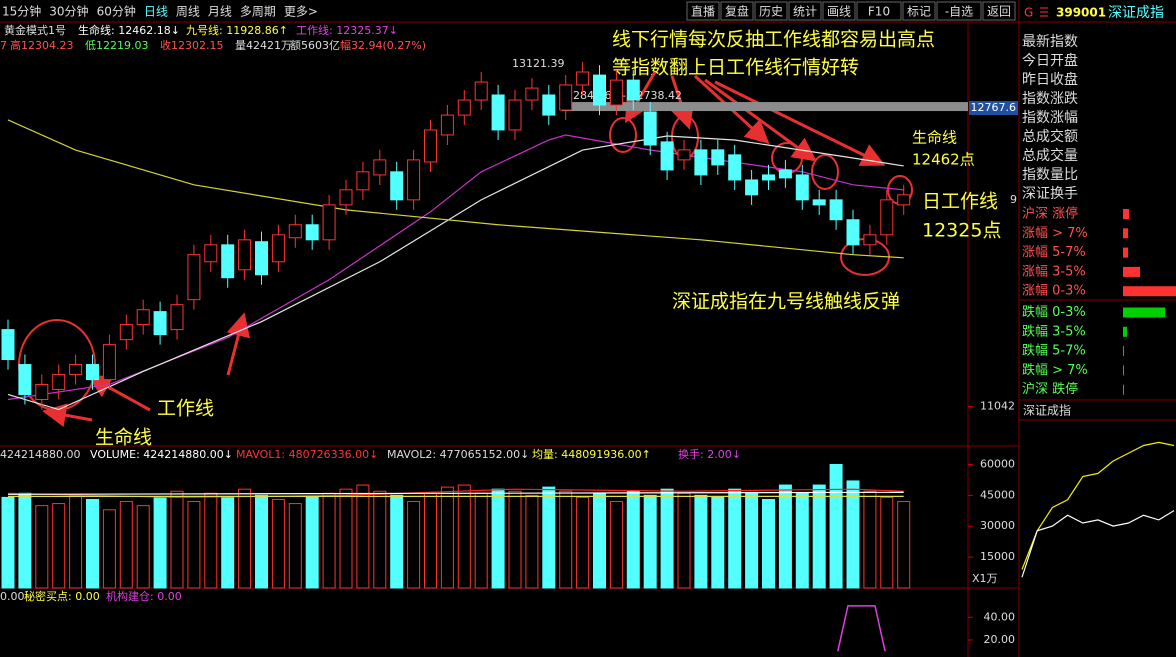 Image resolution: width=1176 pixels, height=657 pixels. Describe the element at coordinates (220, 12) in the screenshot. I see `period-tab: 月线` at that location.